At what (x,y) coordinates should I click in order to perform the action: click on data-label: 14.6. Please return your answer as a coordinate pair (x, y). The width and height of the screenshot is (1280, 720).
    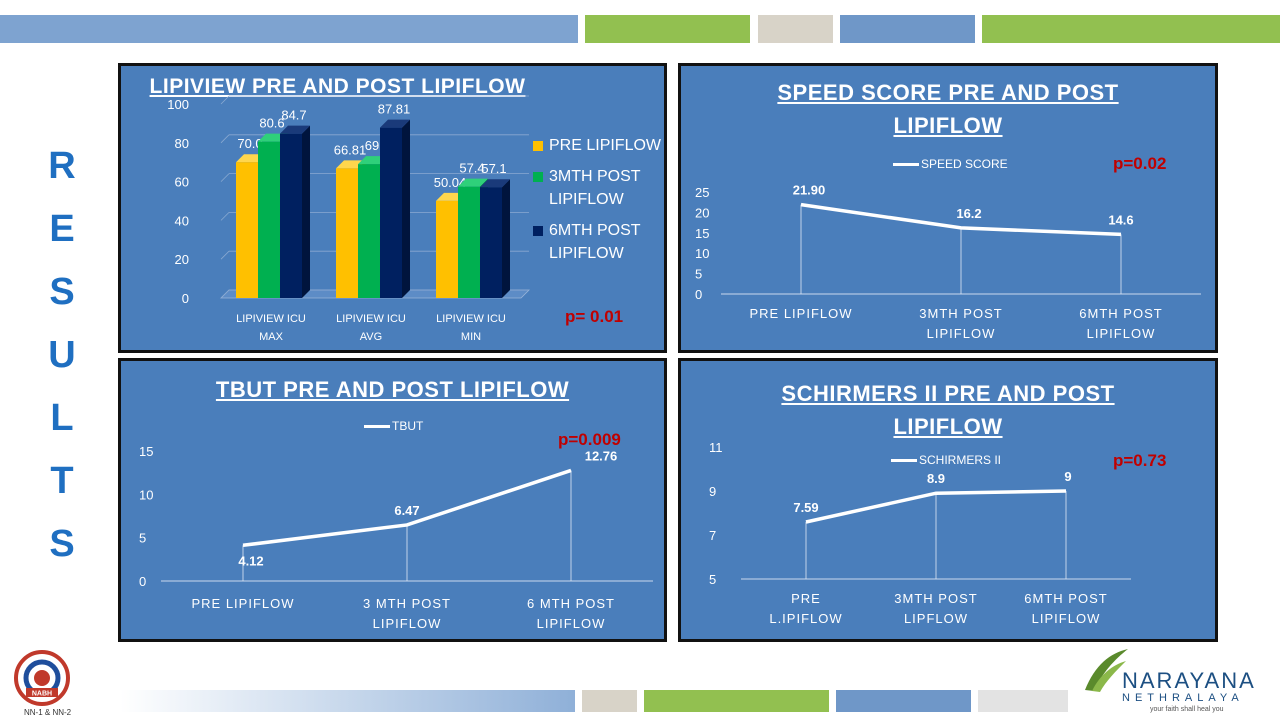
    Looking at the image, I should click on (1120, 219).